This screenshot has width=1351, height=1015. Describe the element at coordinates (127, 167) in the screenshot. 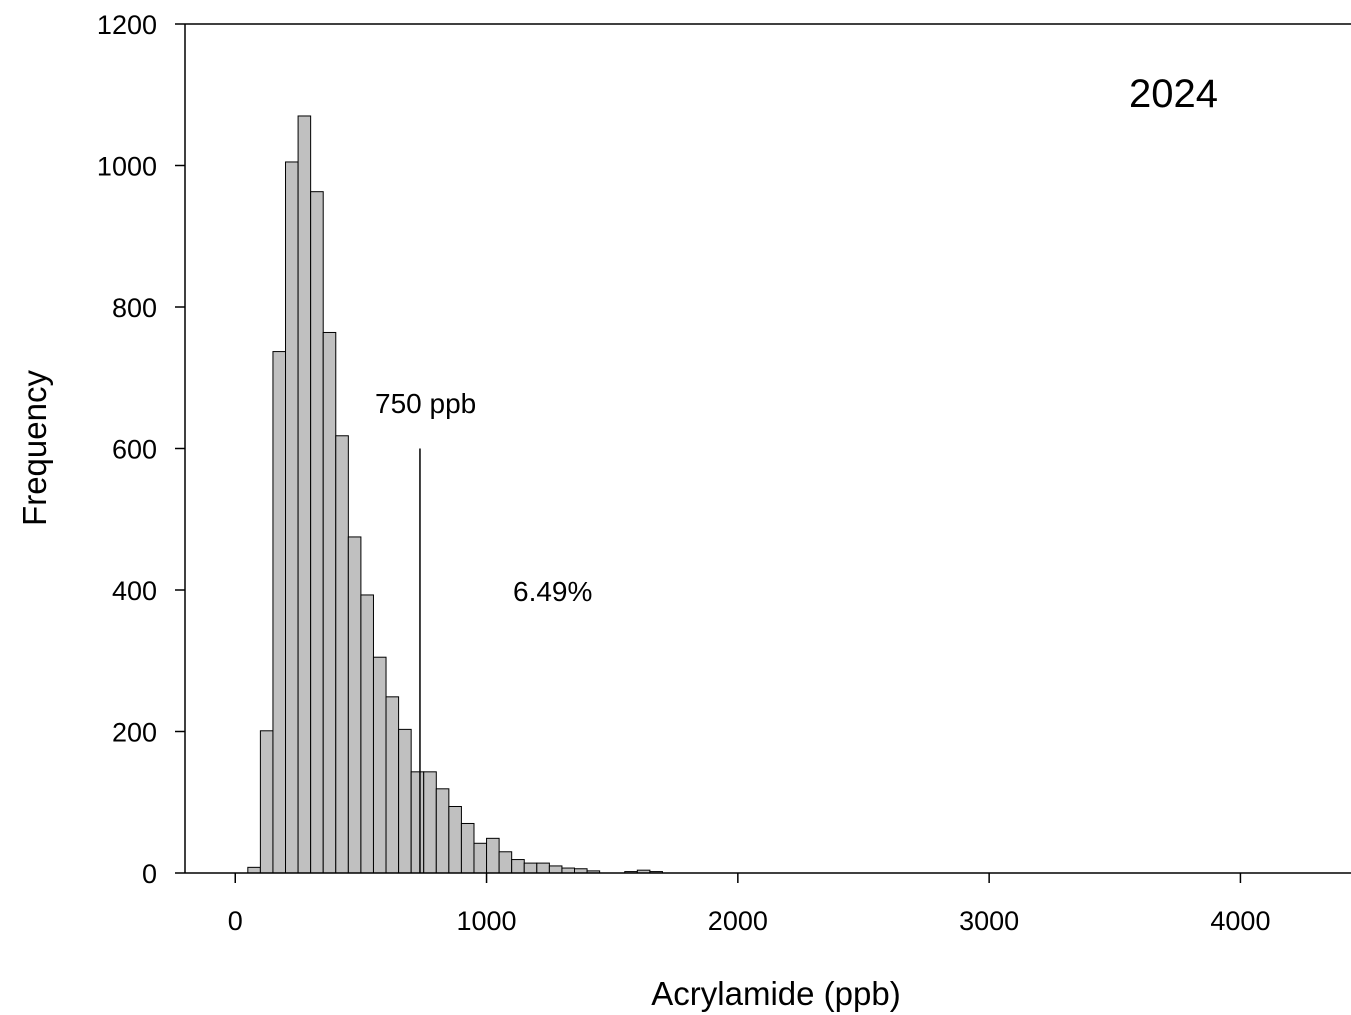

I see `y-tick-label: 1000` at that location.